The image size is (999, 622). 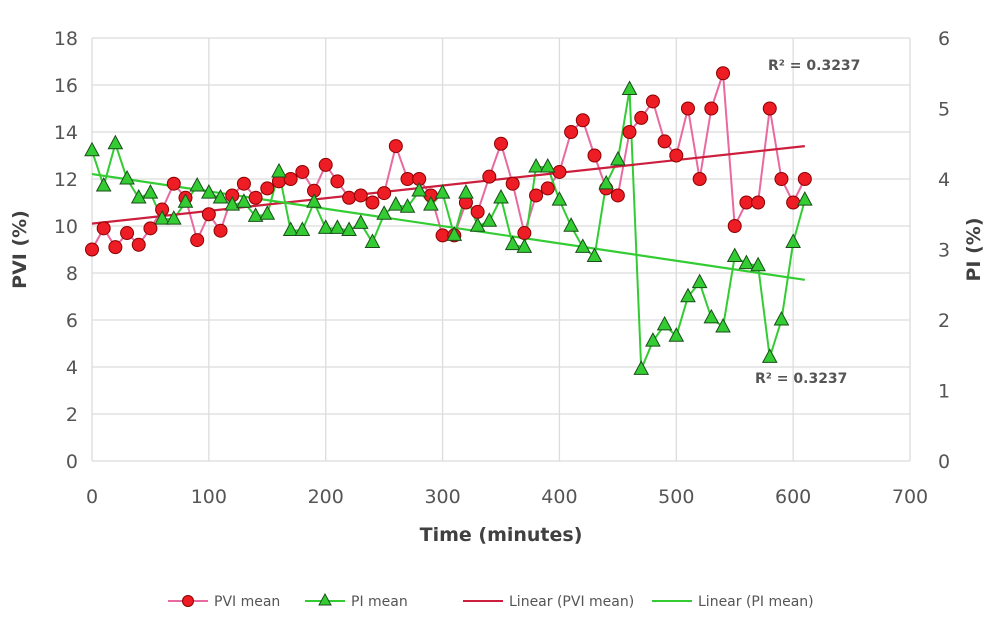 What do you see at coordinates (72, 368) in the screenshot?
I see `y-tick-label: 4` at bounding box center [72, 368].